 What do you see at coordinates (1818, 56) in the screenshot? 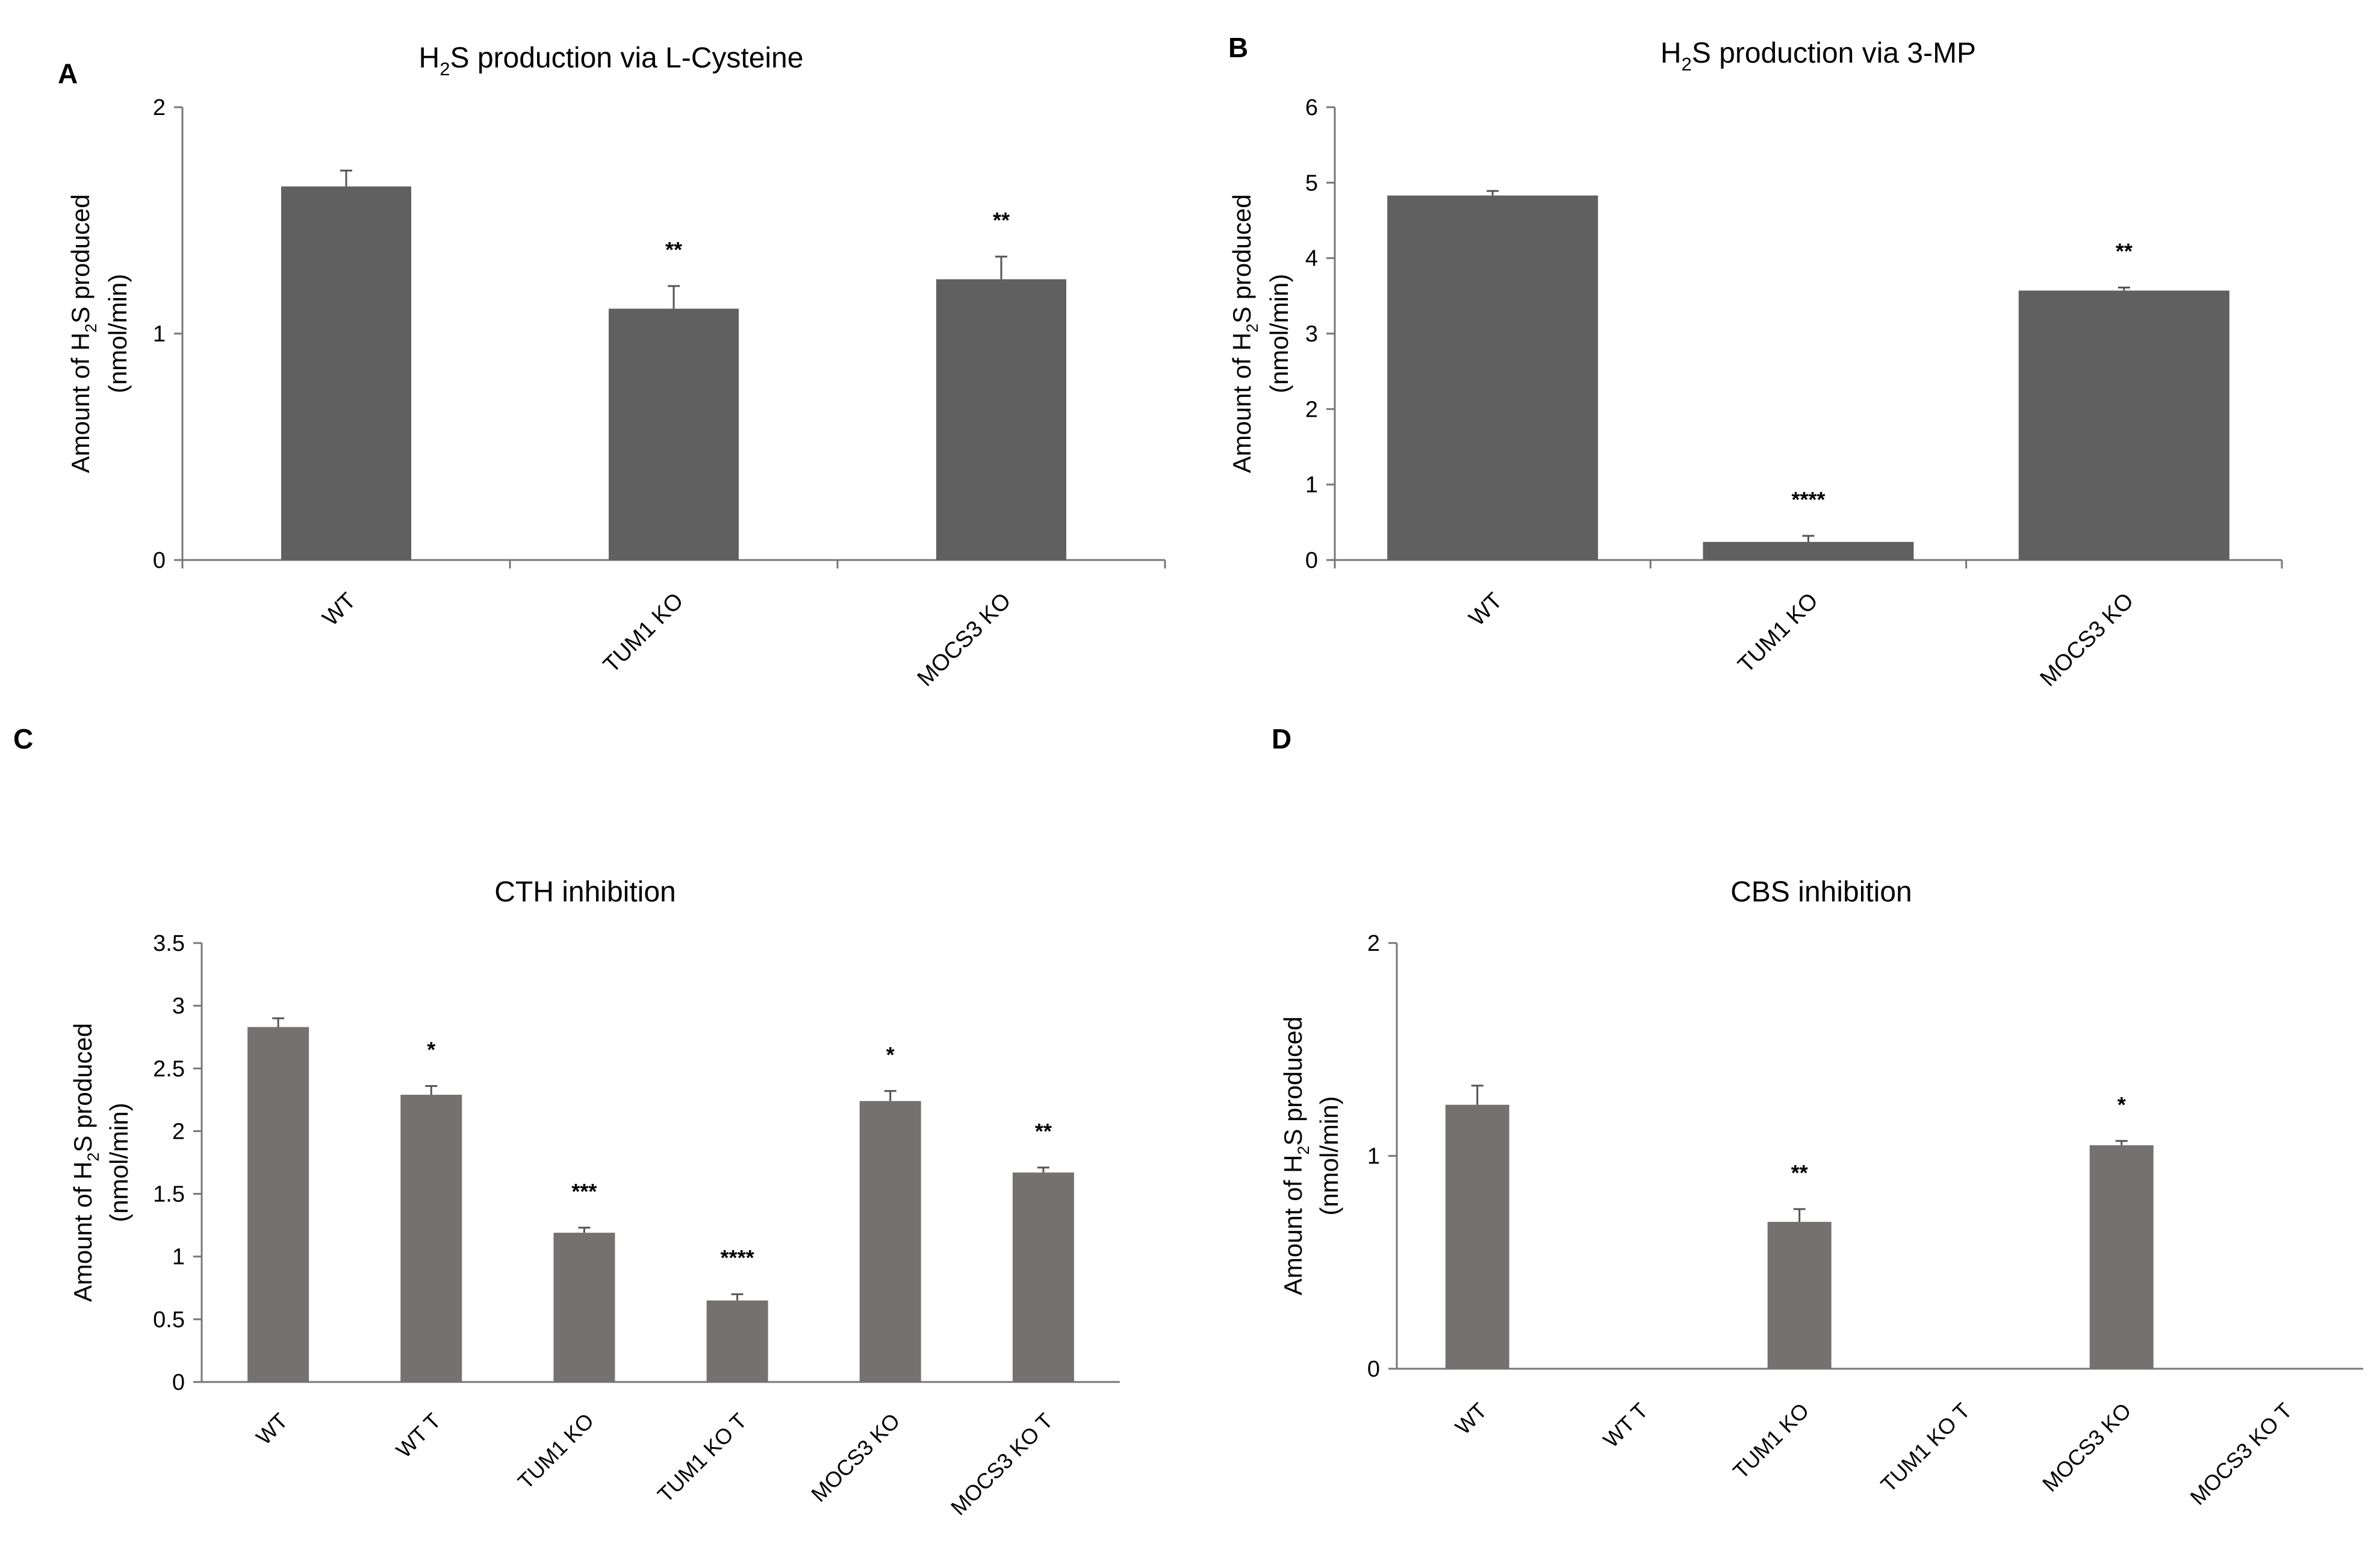
I see `chart-title: H2S production via 3-MP` at bounding box center [1818, 56].